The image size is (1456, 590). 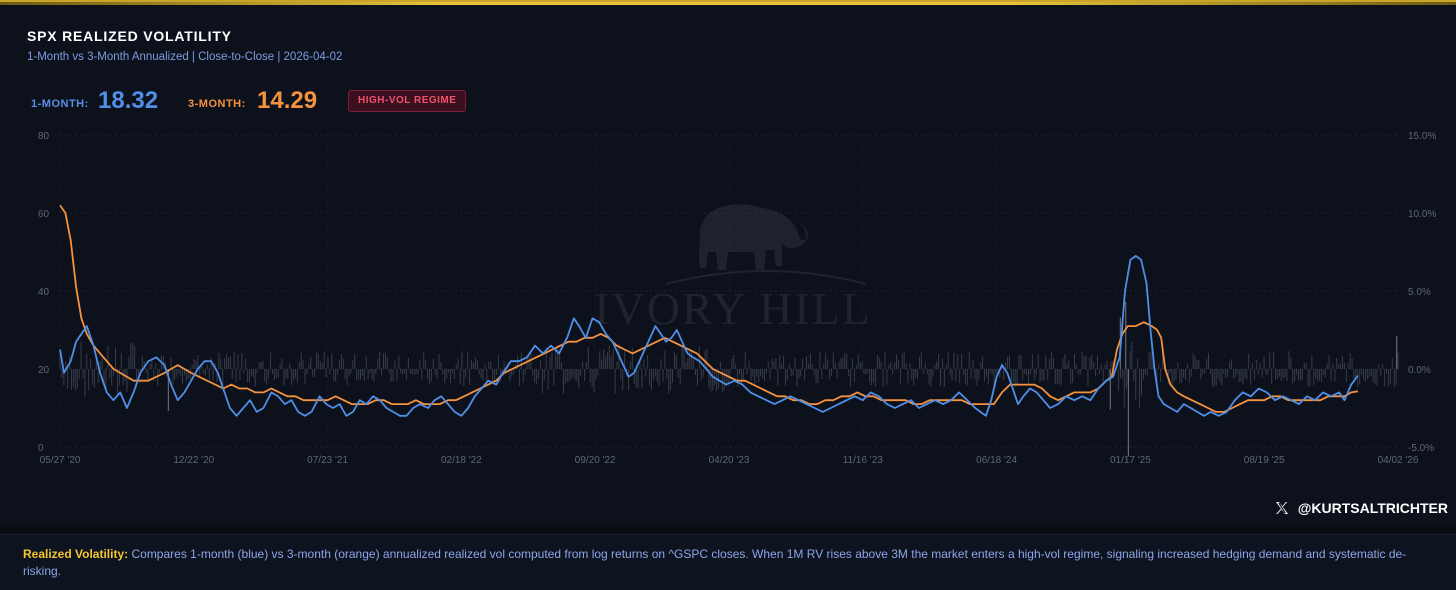 I want to click on y-axis-left: 0 20 40 60 80, so click(x=44, y=292).